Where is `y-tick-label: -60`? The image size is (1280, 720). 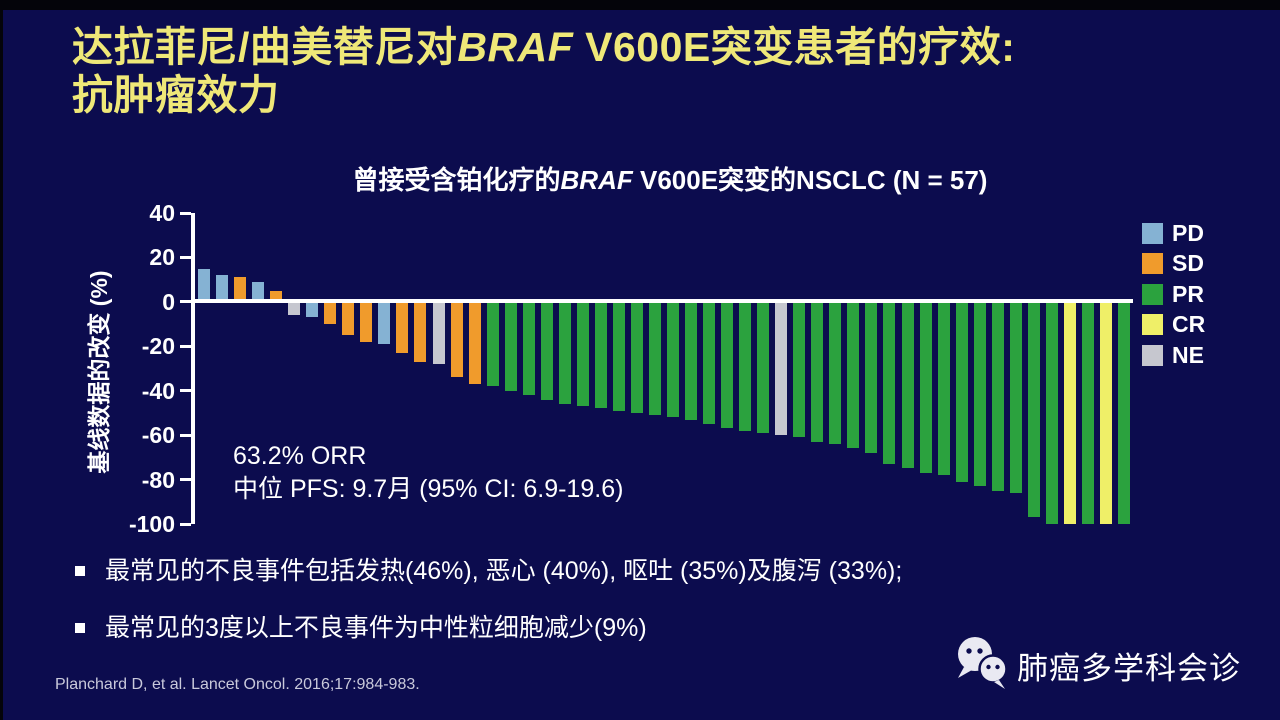
y-tick-label: -60 is located at coordinates (158, 435).